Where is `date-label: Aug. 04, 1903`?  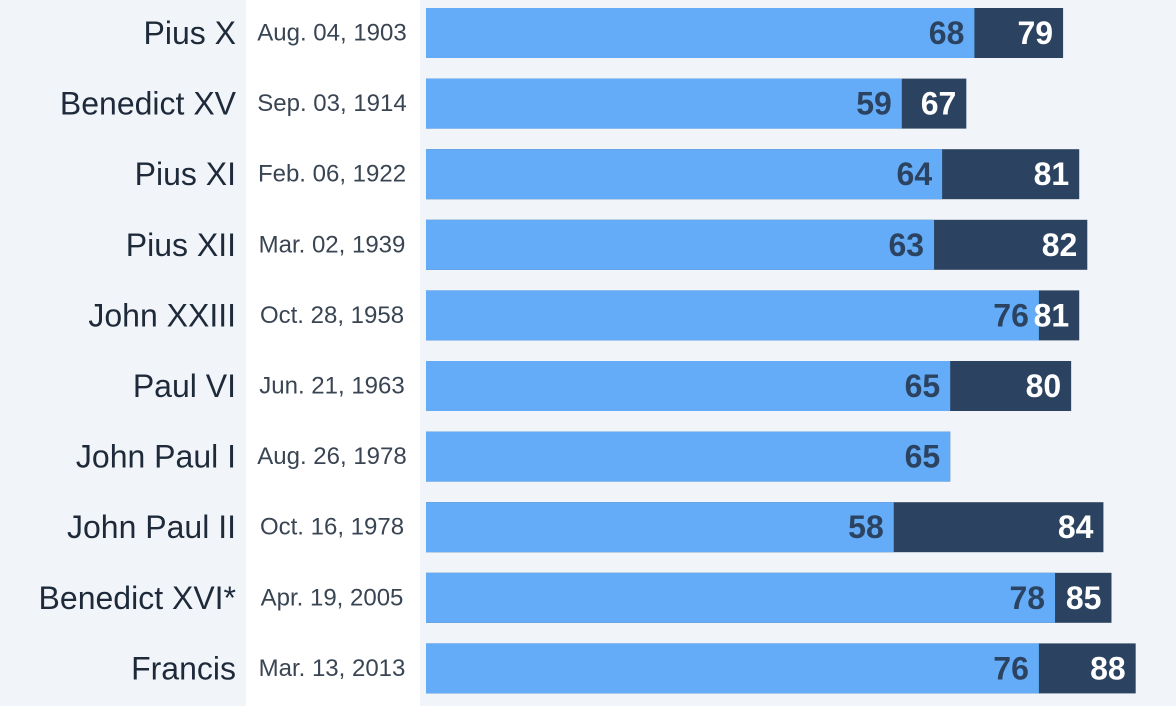 date-label: Aug. 04, 1903 is located at coordinates (331, 33).